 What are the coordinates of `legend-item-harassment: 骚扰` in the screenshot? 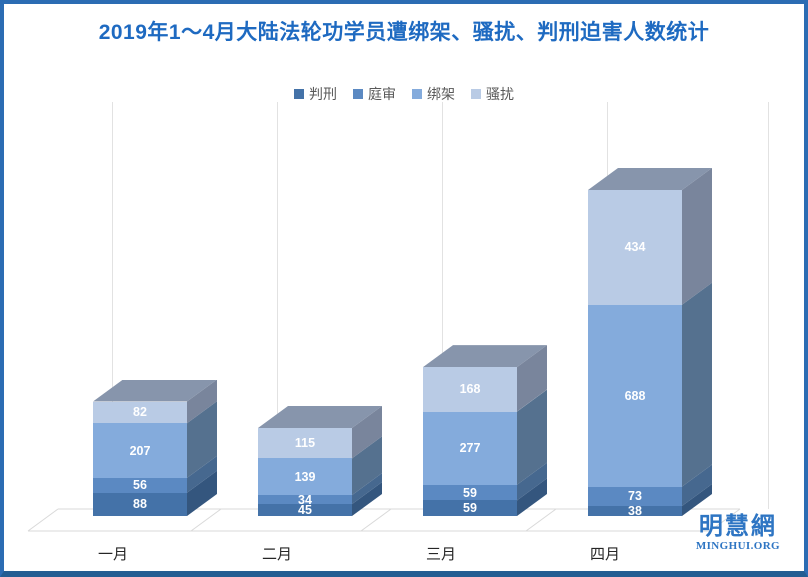 It's located at (492, 94).